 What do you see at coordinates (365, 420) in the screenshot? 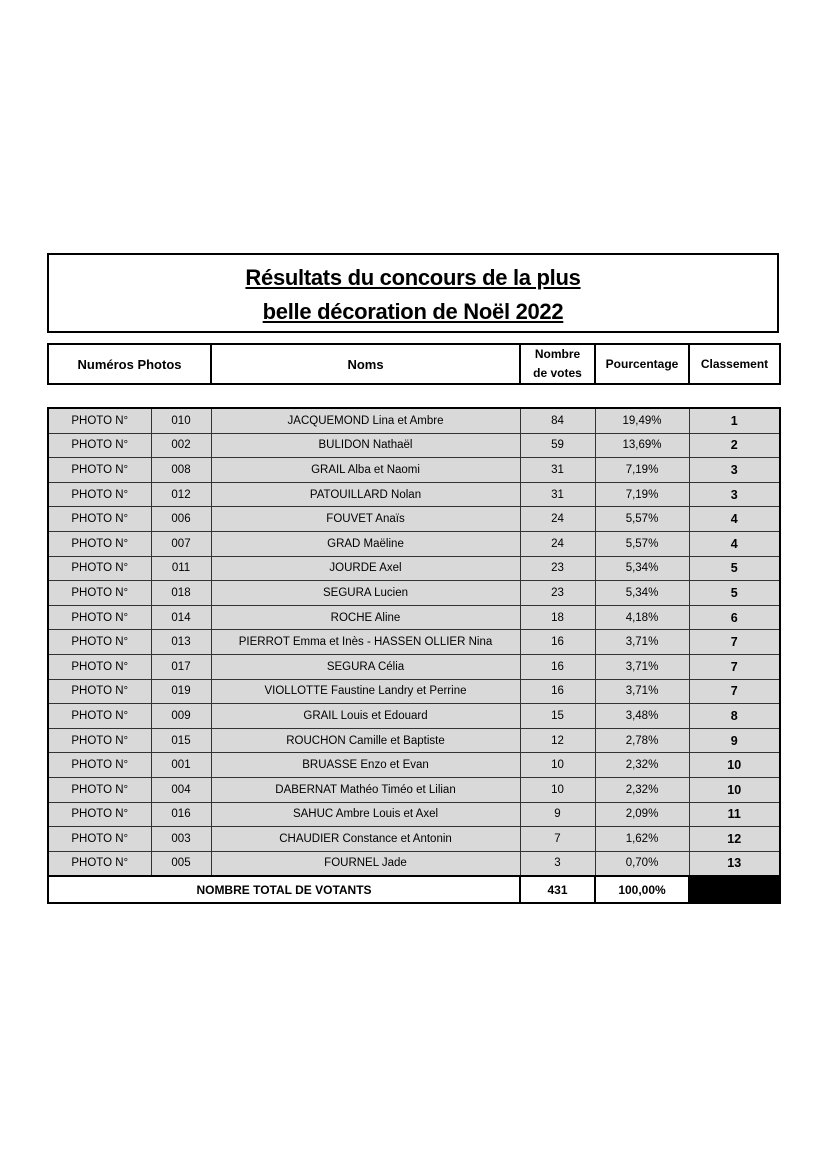
I see `names-cell: JACQUEMOND Lina et Ambre` at bounding box center [365, 420].